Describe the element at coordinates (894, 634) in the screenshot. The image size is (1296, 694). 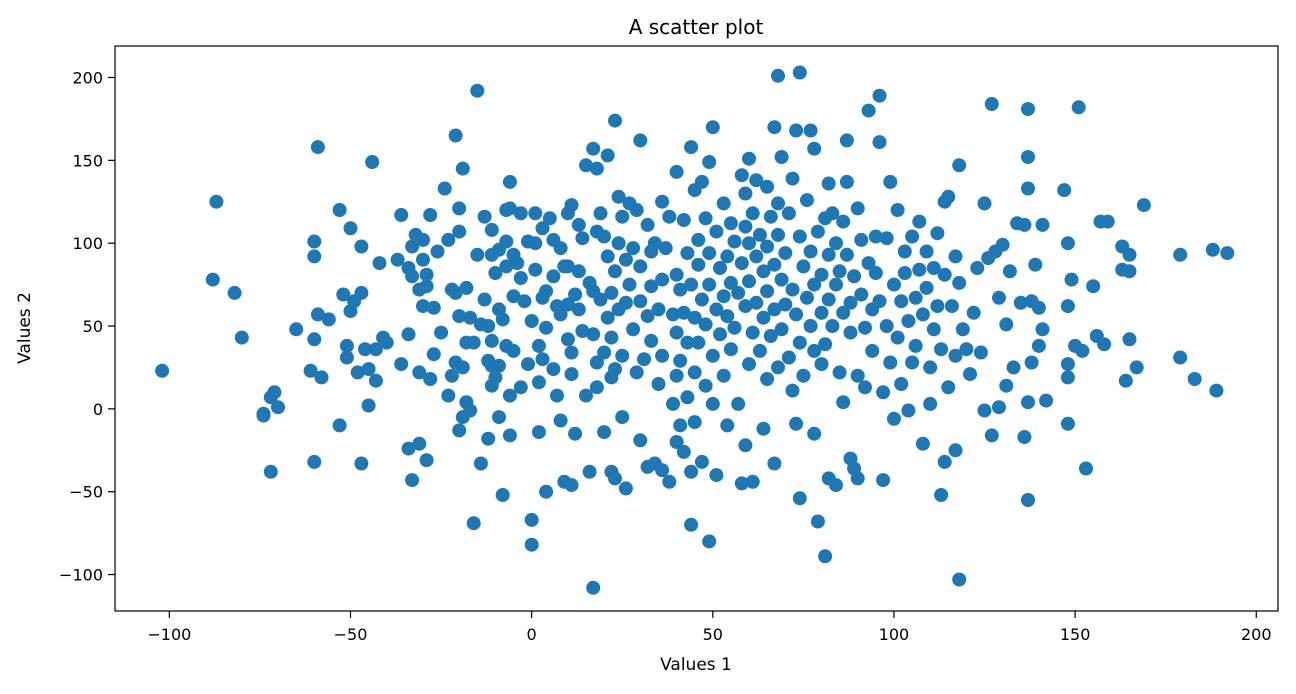
I see `x-tick-label: 100` at that location.